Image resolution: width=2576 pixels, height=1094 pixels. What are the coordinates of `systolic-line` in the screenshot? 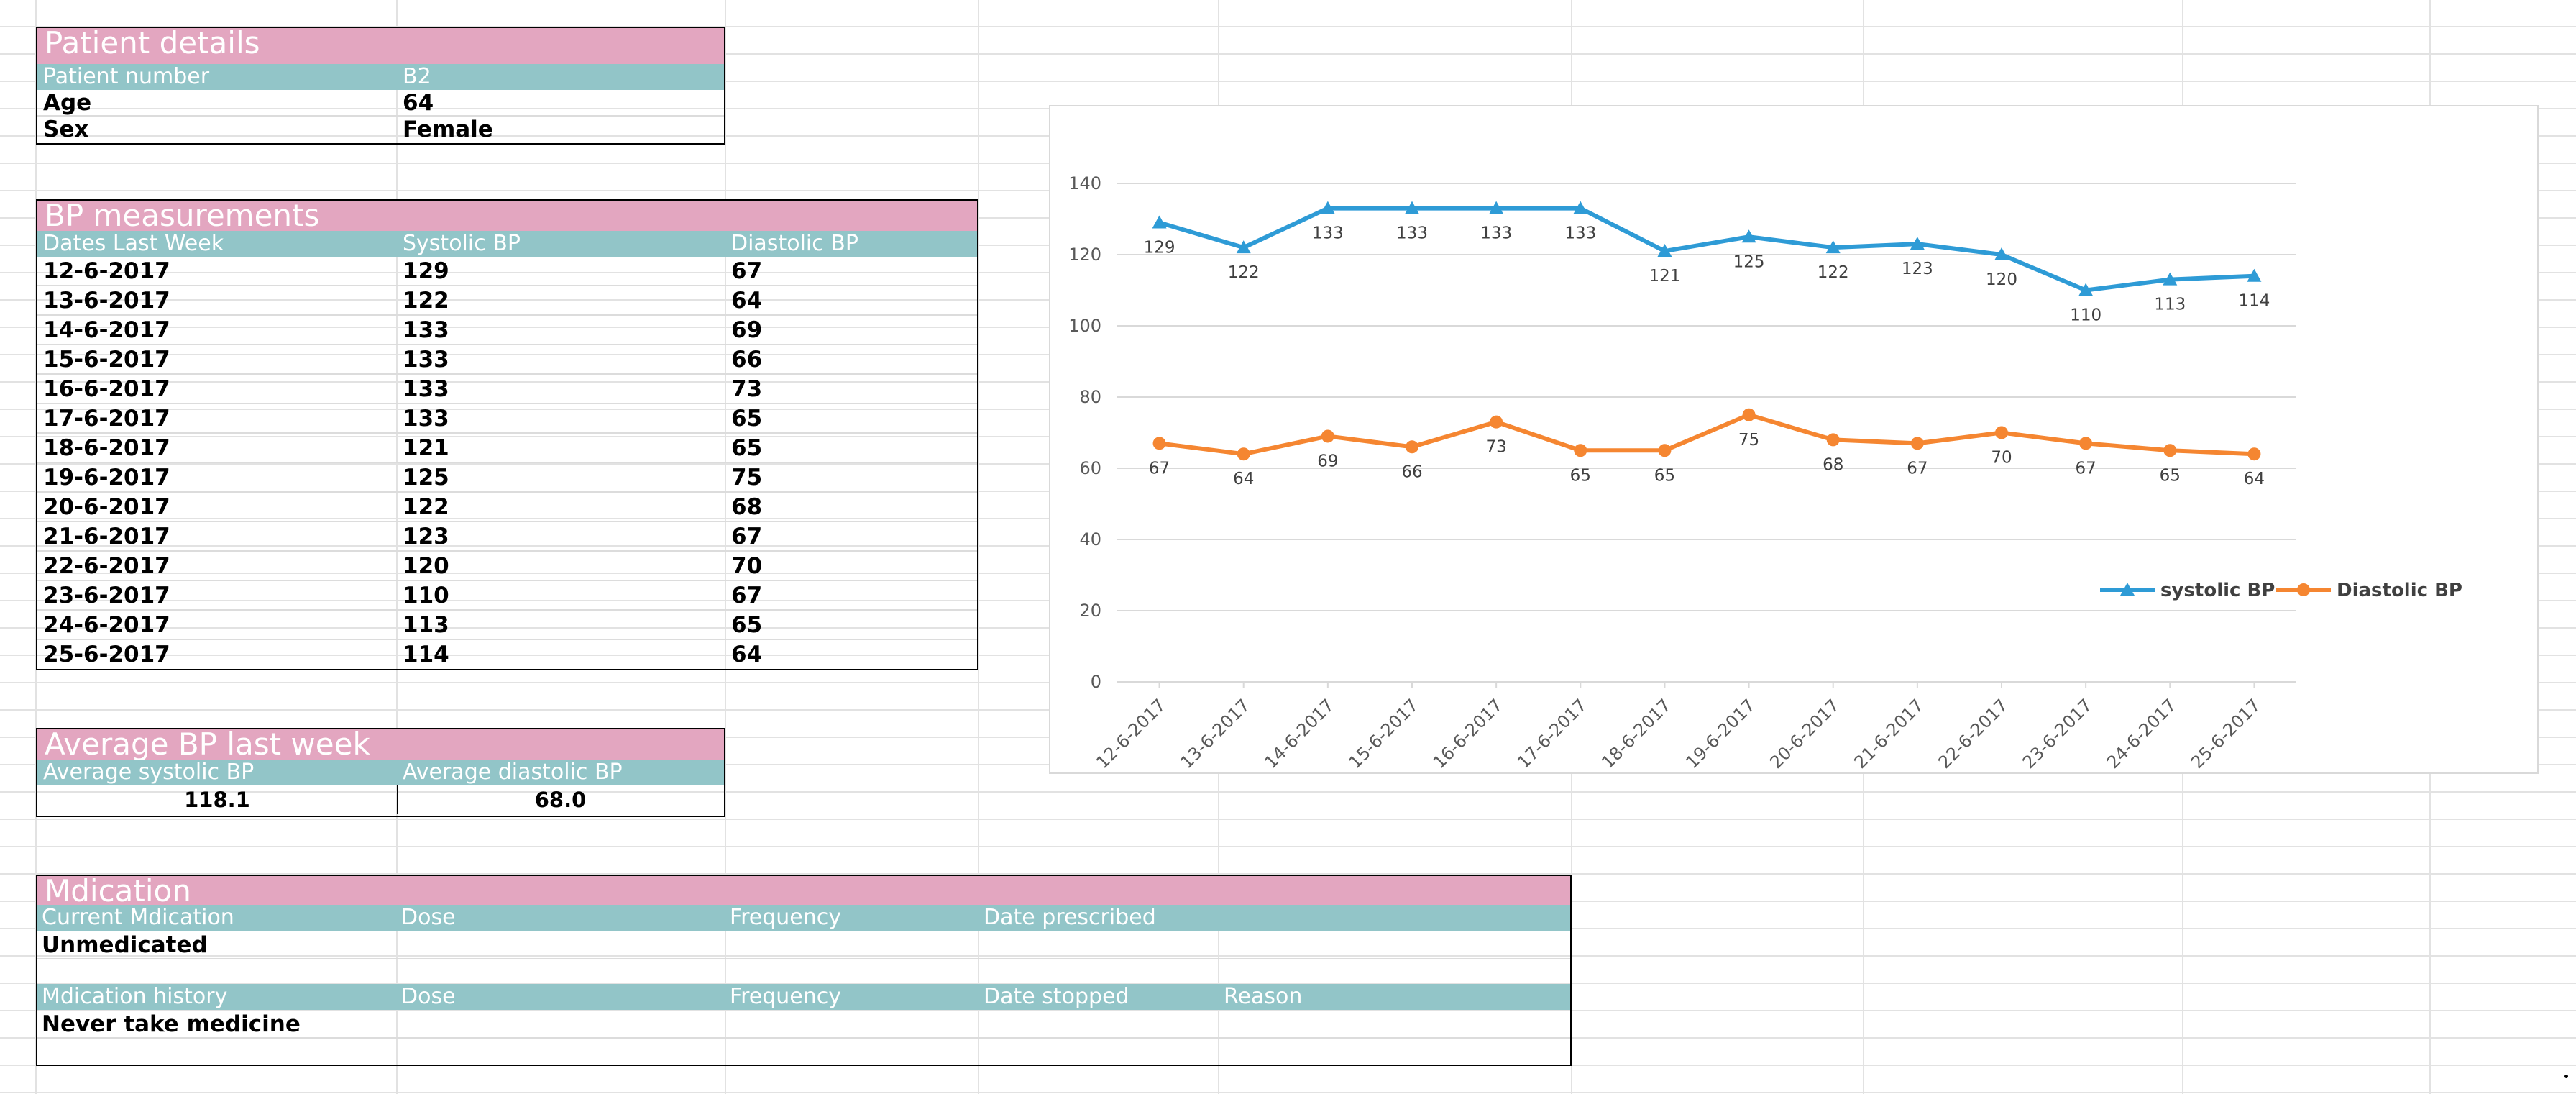 It's located at (1706, 249).